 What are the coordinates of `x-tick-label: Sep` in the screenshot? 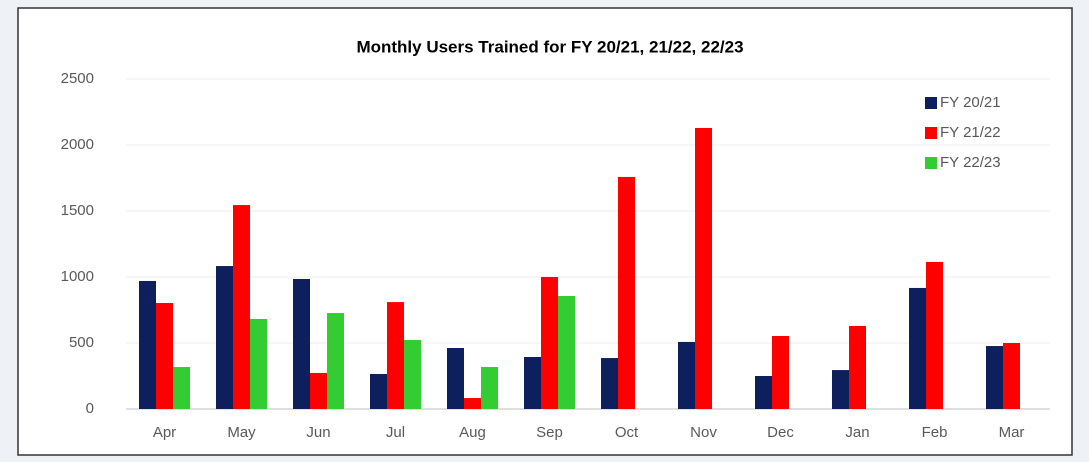 It's located at (549, 432).